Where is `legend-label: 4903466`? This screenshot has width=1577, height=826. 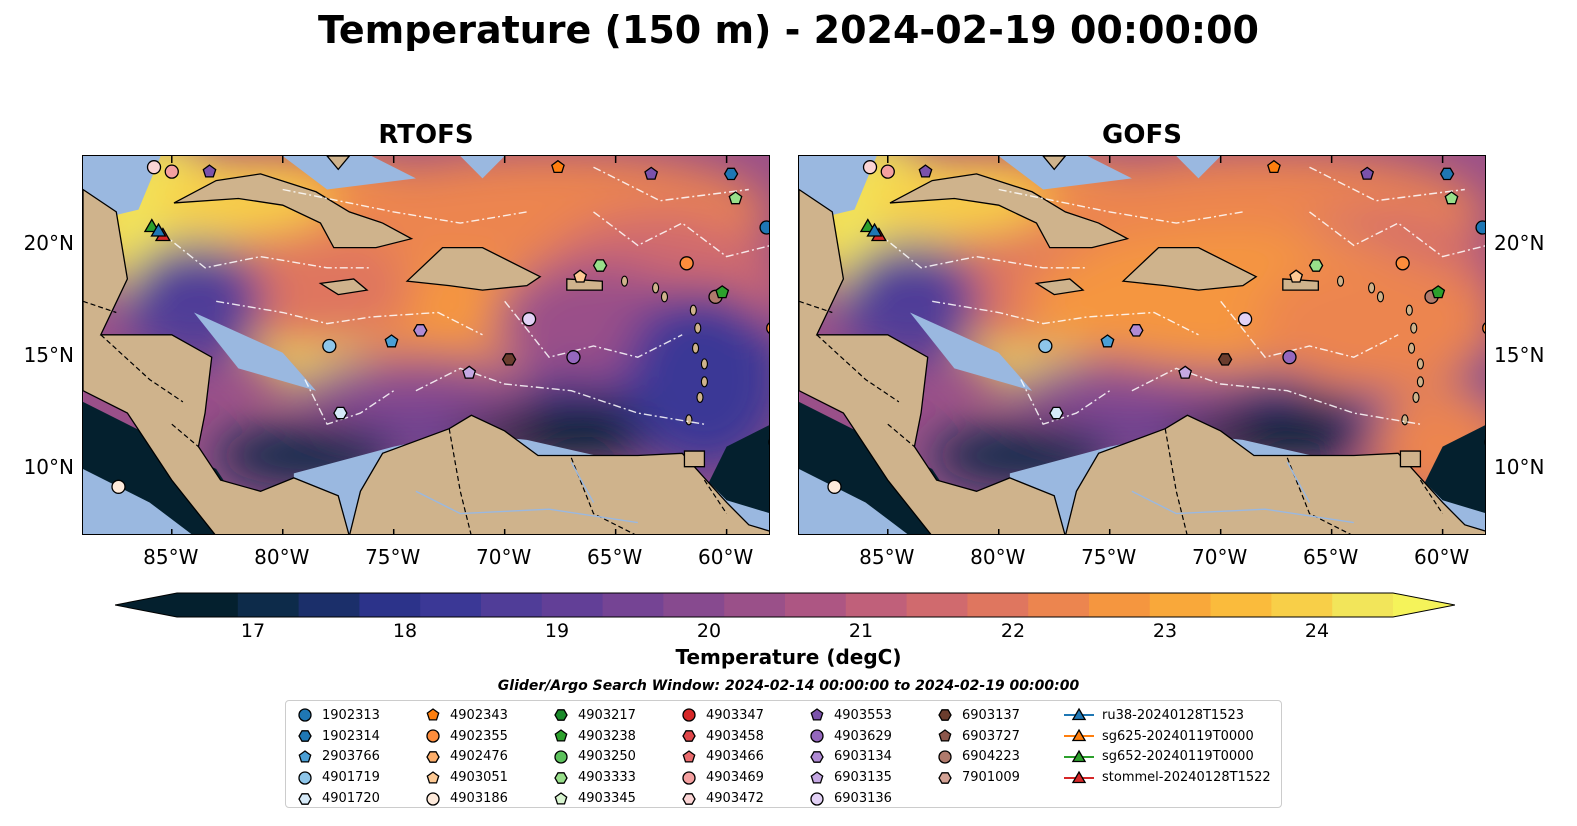
legend-label: 4903466 is located at coordinates (735, 757).